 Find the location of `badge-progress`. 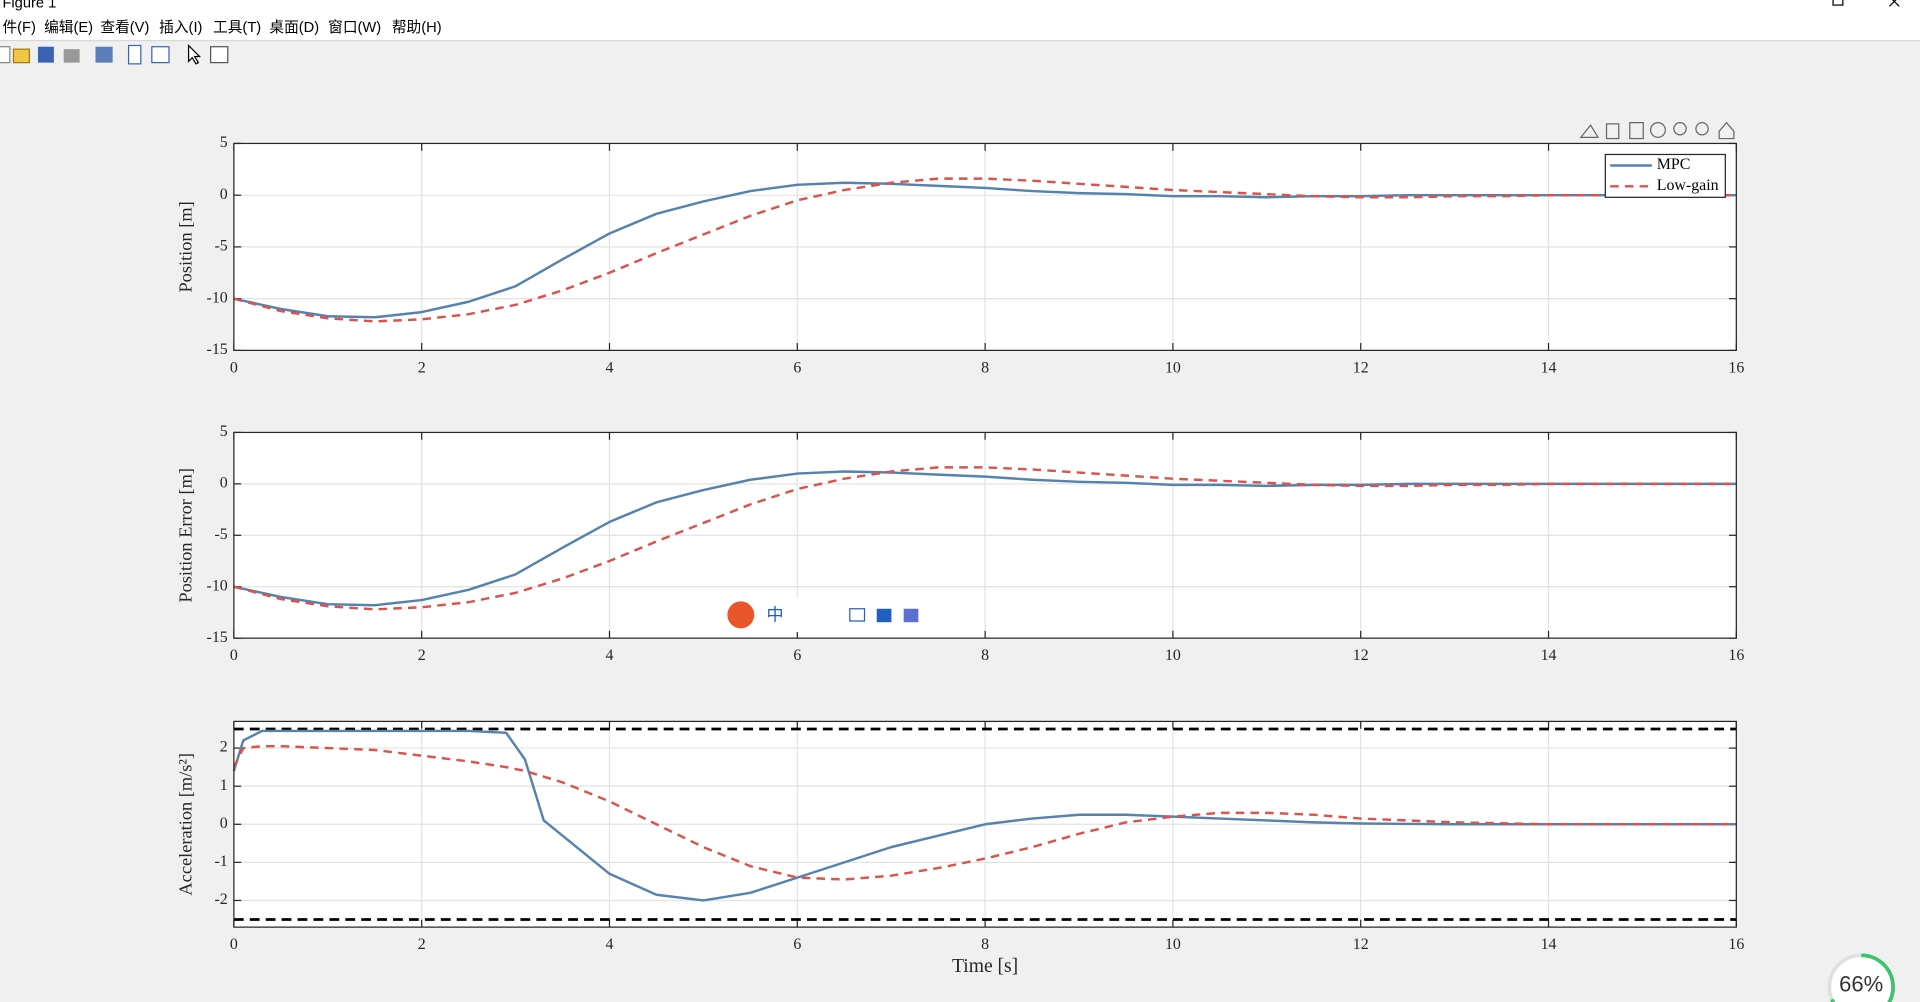

badge-progress is located at coordinates (1862, 977).